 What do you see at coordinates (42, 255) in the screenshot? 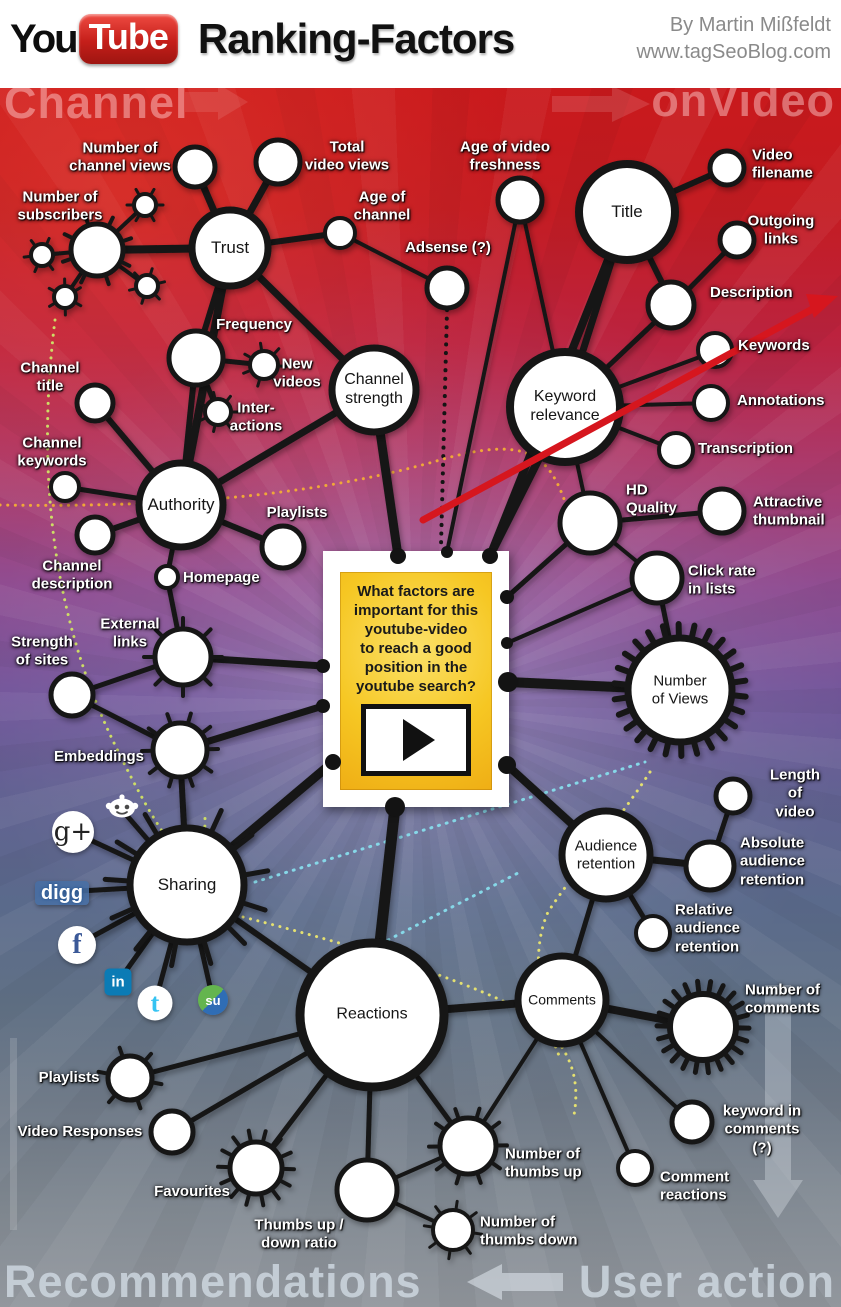
I see `node-subs-b` at bounding box center [42, 255].